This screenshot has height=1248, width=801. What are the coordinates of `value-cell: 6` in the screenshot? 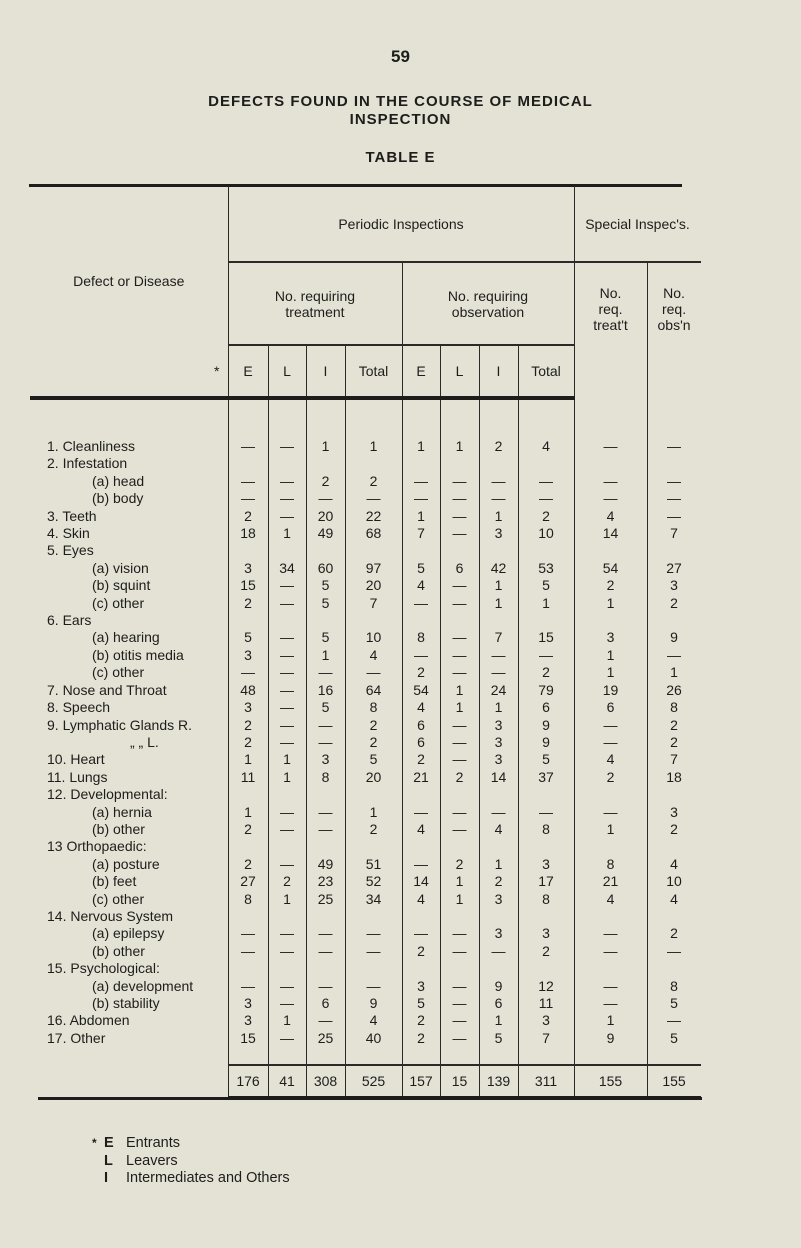 It's located at (420, 742).